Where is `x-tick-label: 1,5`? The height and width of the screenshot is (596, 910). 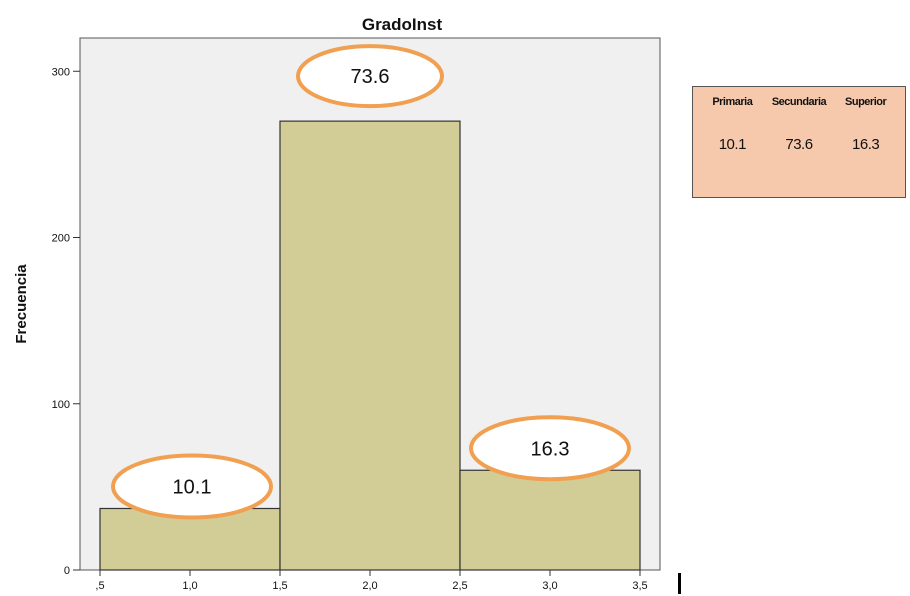 x-tick-label: 1,5 is located at coordinates (279, 586).